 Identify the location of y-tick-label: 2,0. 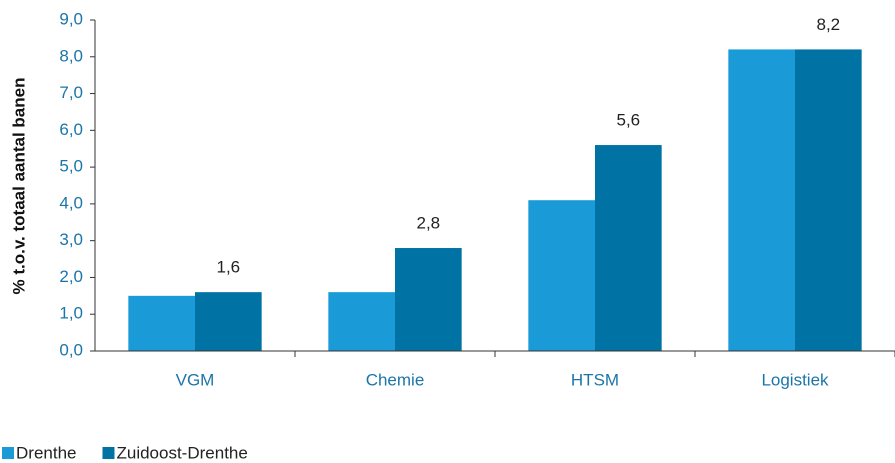
(71, 276).